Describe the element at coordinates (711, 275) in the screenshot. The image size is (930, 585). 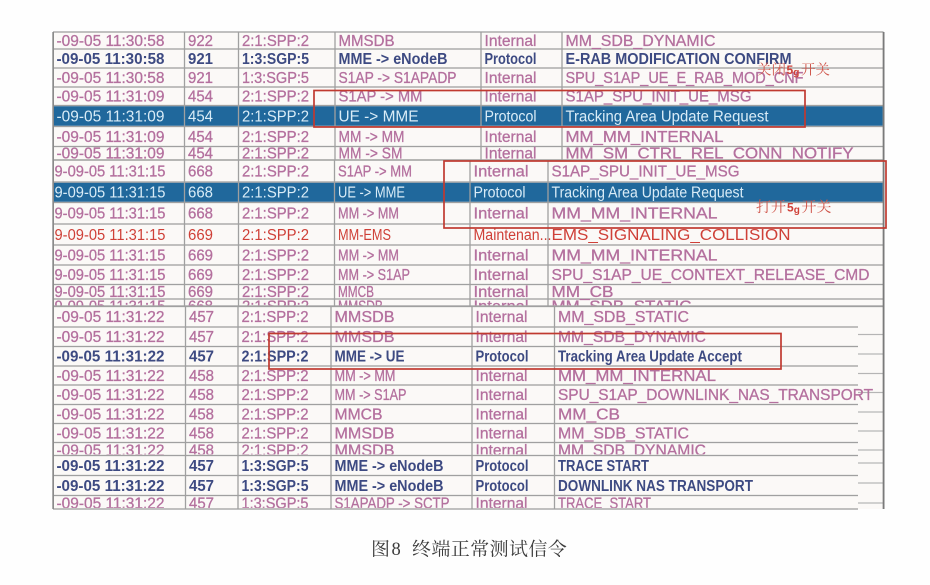
I see `svg-text:SPU_S1AP_UE_CONTEXT_RELEASE_CM: SPU_S1AP_UE_CONTEXT_RELEASE_CMD` at that location.